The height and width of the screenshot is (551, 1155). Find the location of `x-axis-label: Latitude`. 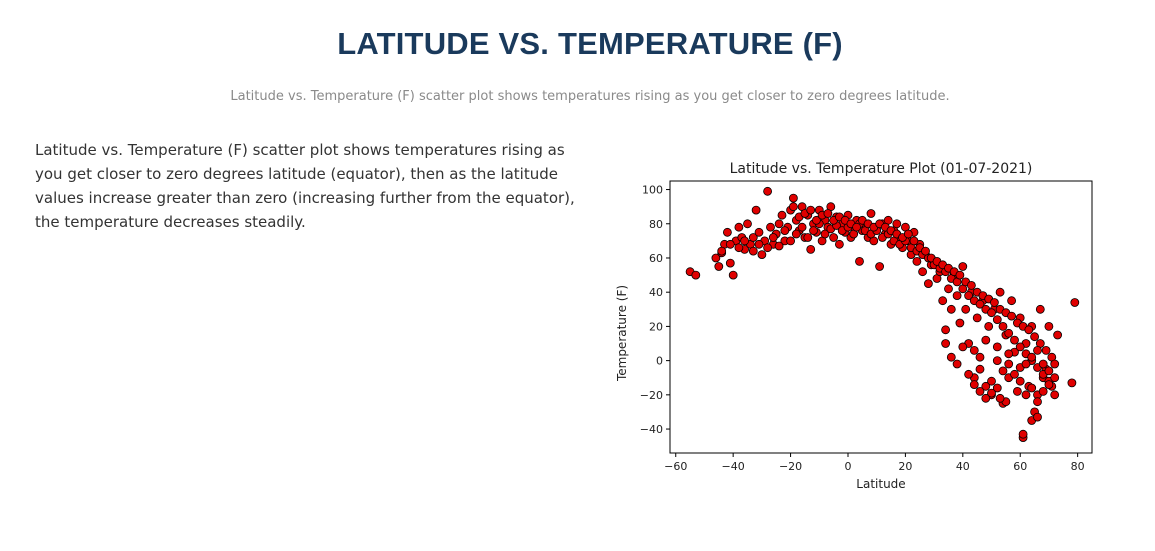

x-axis-label: Latitude is located at coordinates (880, 484).